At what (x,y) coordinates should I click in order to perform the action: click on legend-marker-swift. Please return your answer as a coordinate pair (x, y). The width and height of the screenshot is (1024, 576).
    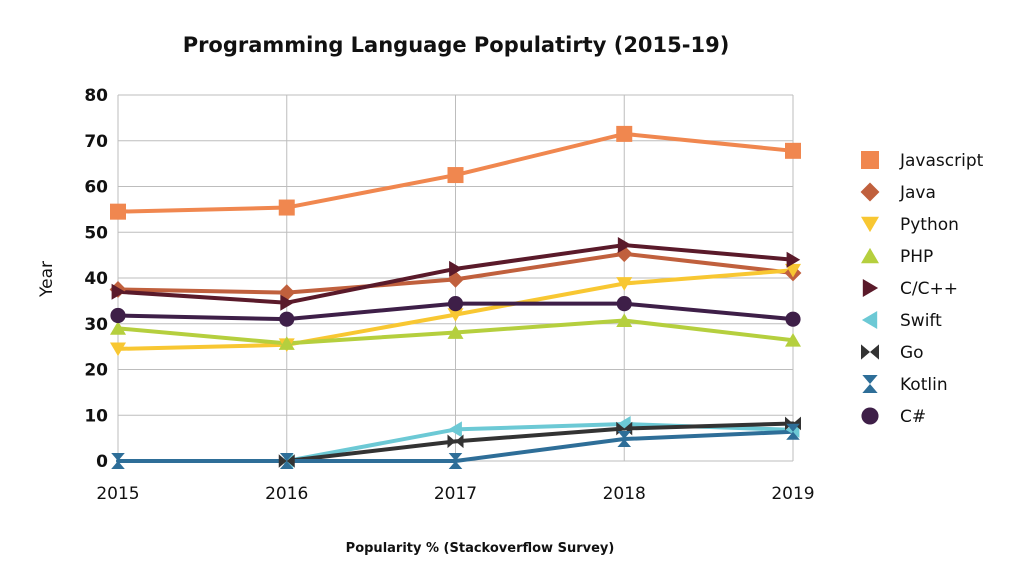
    Looking at the image, I should click on (869, 320).